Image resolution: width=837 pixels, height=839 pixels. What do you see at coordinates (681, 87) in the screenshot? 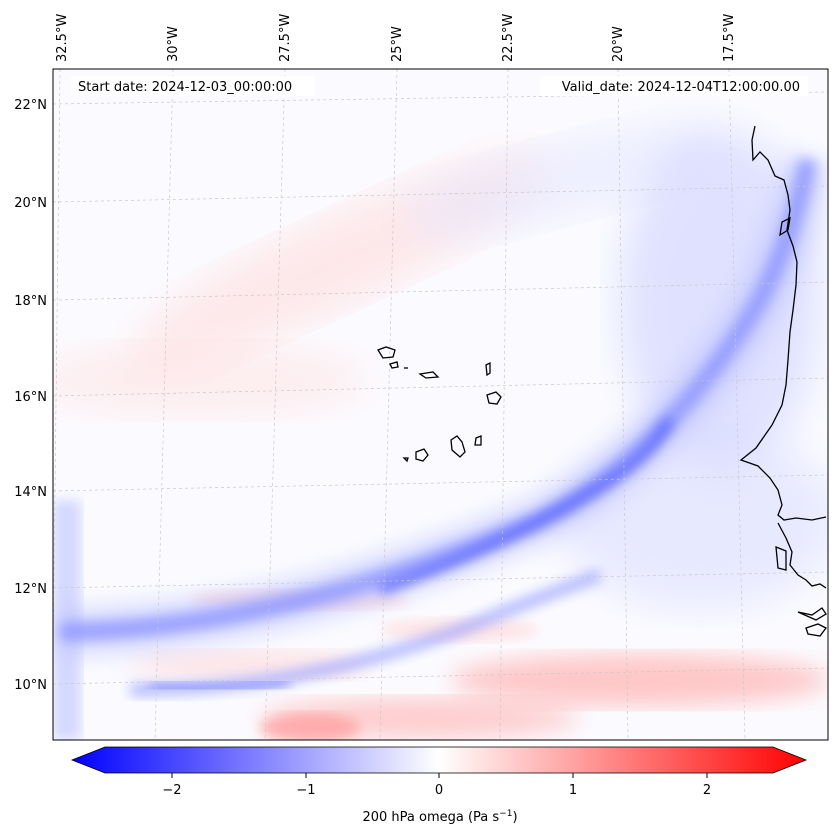
I see `valid-date-label: Valid_date: 2024-12-04T12:00:00.00` at bounding box center [681, 87].